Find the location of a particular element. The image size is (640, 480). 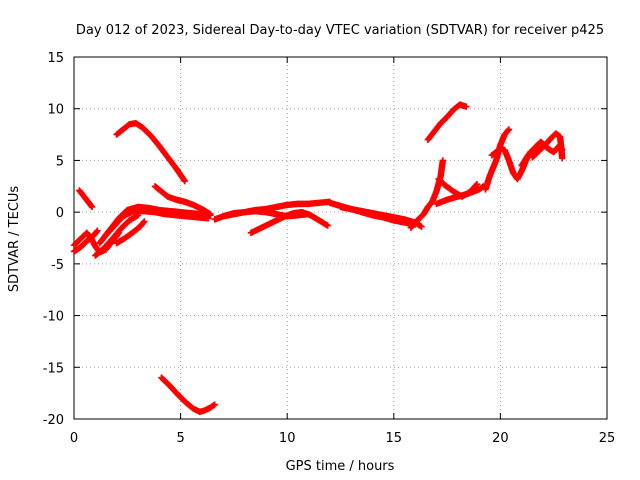

y-tick-label: 10 is located at coordinates (55, 110).